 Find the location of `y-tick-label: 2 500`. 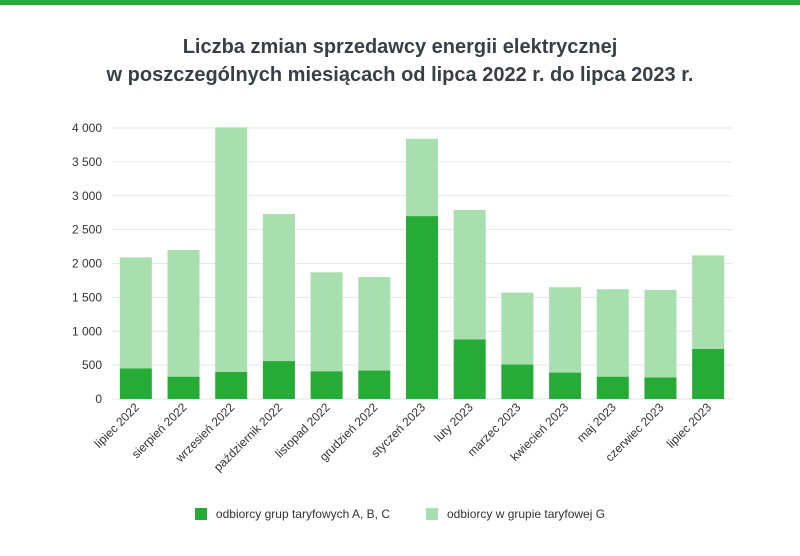

y-tick-label: 2 500 is located at coordinates (87, 230).